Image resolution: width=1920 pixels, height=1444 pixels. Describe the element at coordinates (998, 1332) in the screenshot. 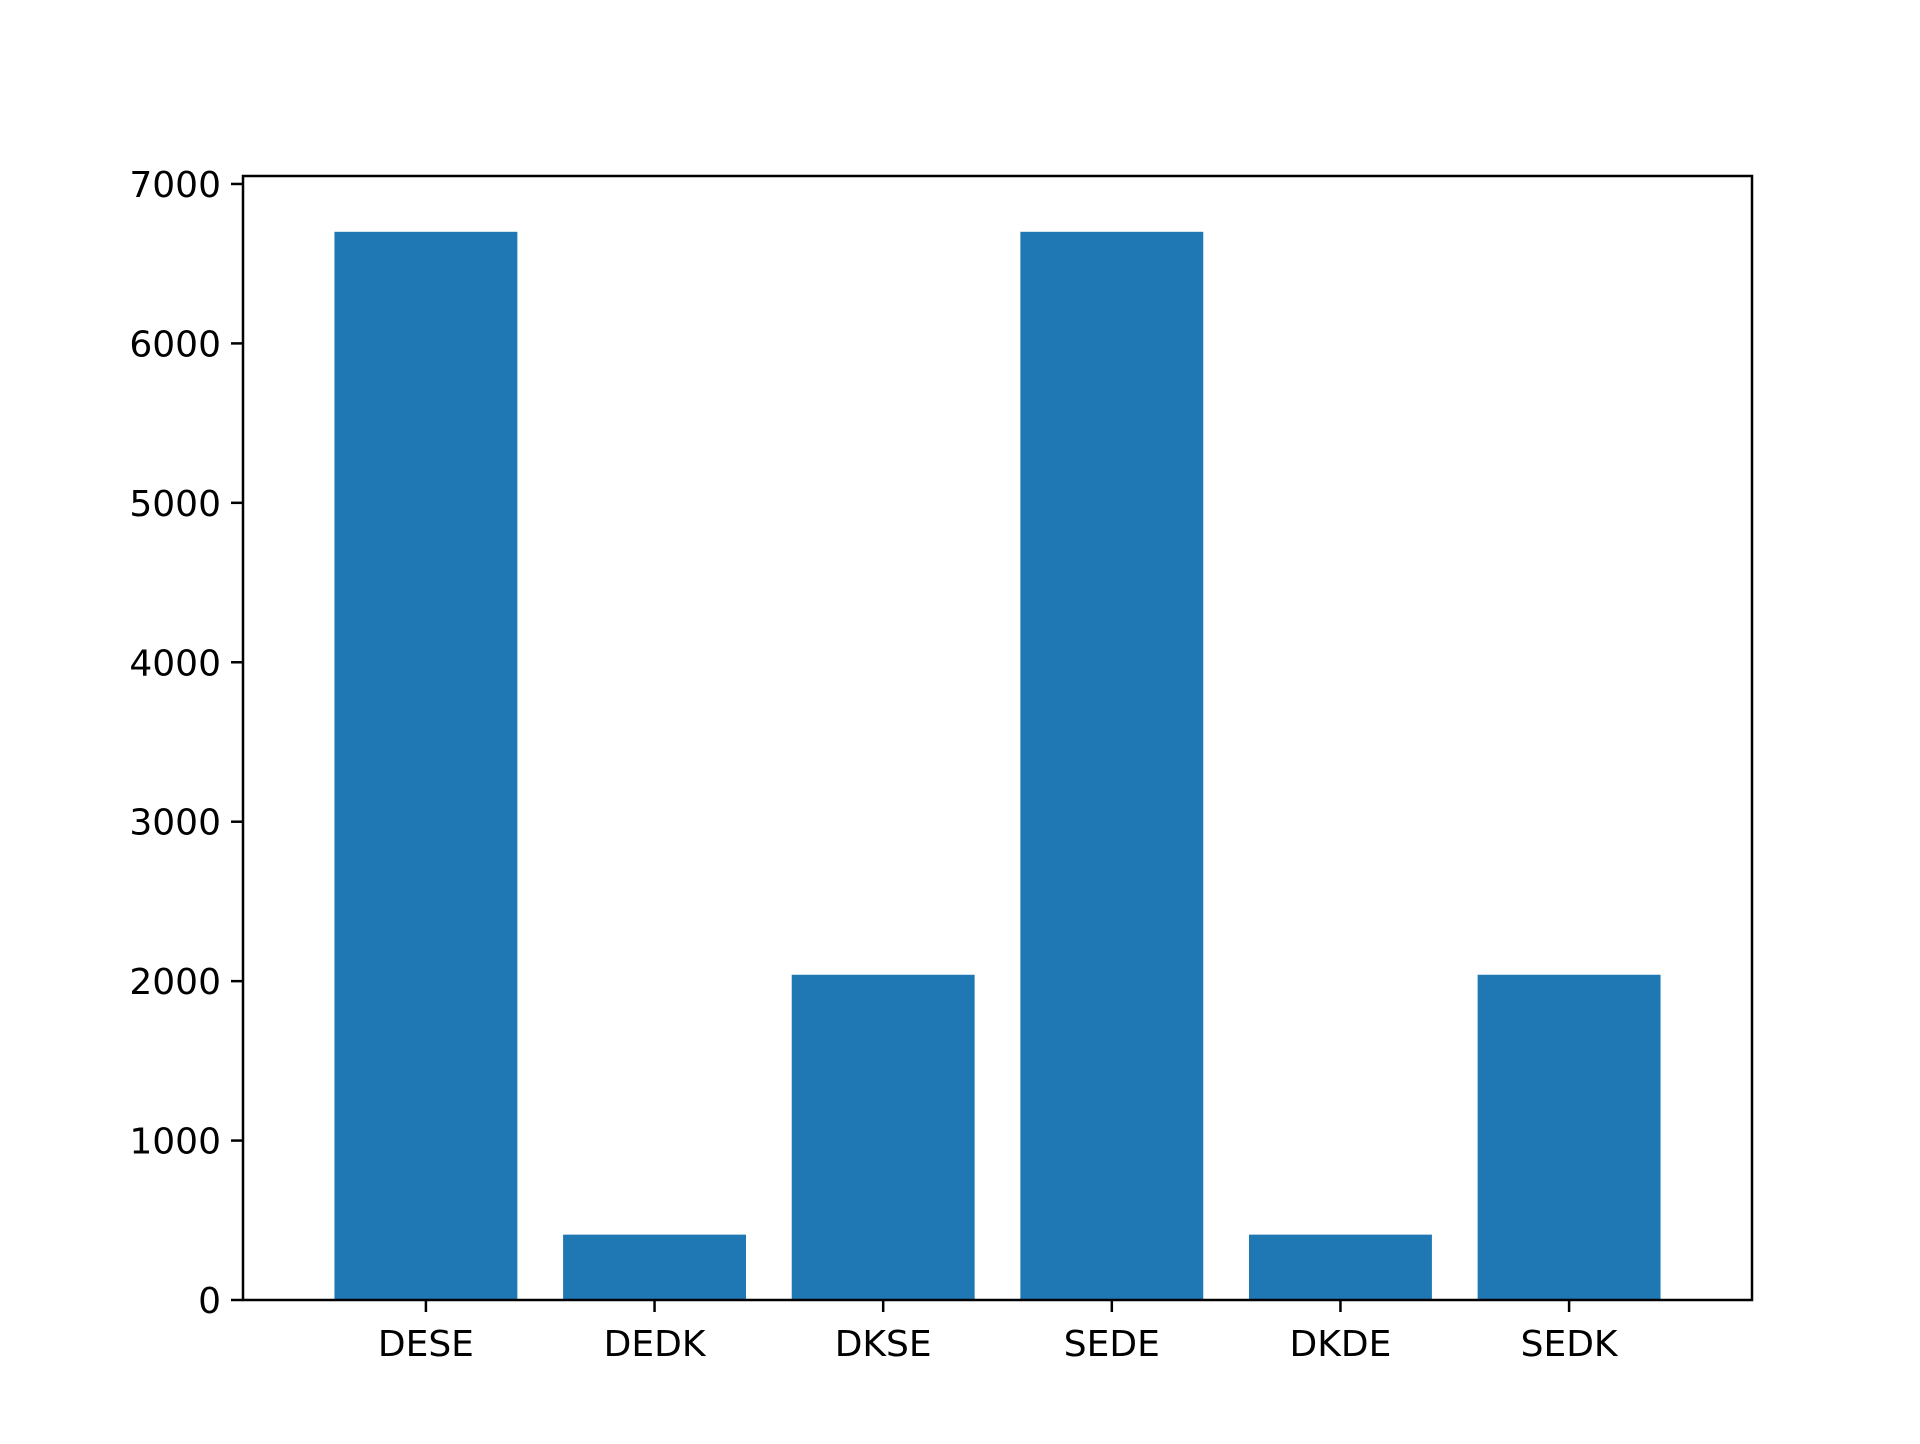

I see `x-axis: DESE DEDK DKSE SEDE DKDE SEDK` at that location.